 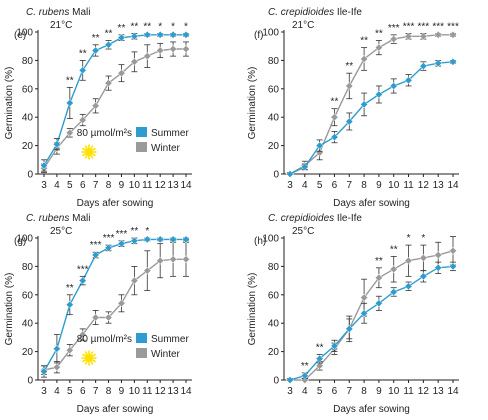 What do you see at coordinates (104, 339) in the screenshot?
I see `legend-light-note: 80 µmol/m²s` at bounding box center [104, 339].